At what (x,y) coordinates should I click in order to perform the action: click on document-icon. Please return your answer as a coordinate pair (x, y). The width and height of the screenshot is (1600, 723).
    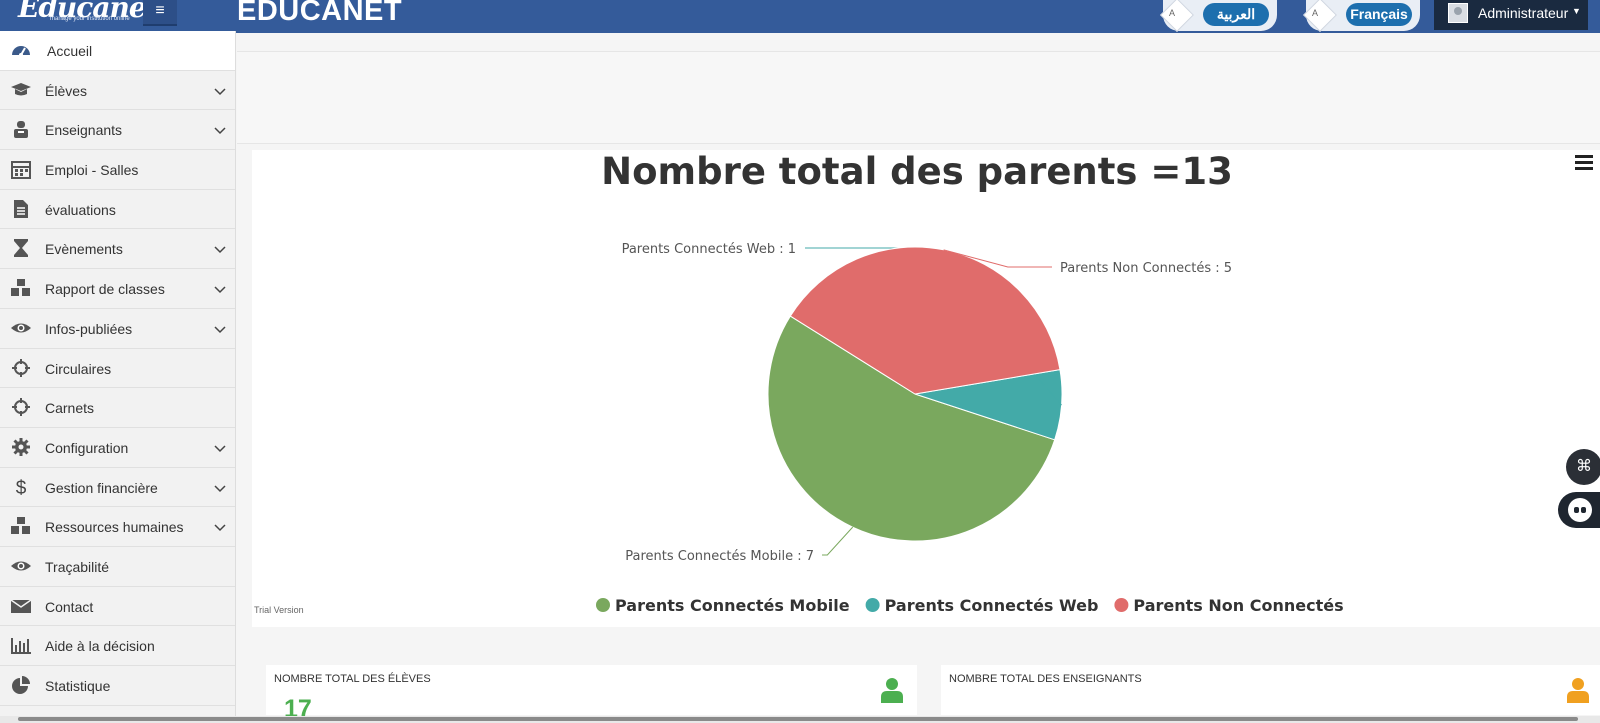
    Looking at the image, I should click on (21, 209).